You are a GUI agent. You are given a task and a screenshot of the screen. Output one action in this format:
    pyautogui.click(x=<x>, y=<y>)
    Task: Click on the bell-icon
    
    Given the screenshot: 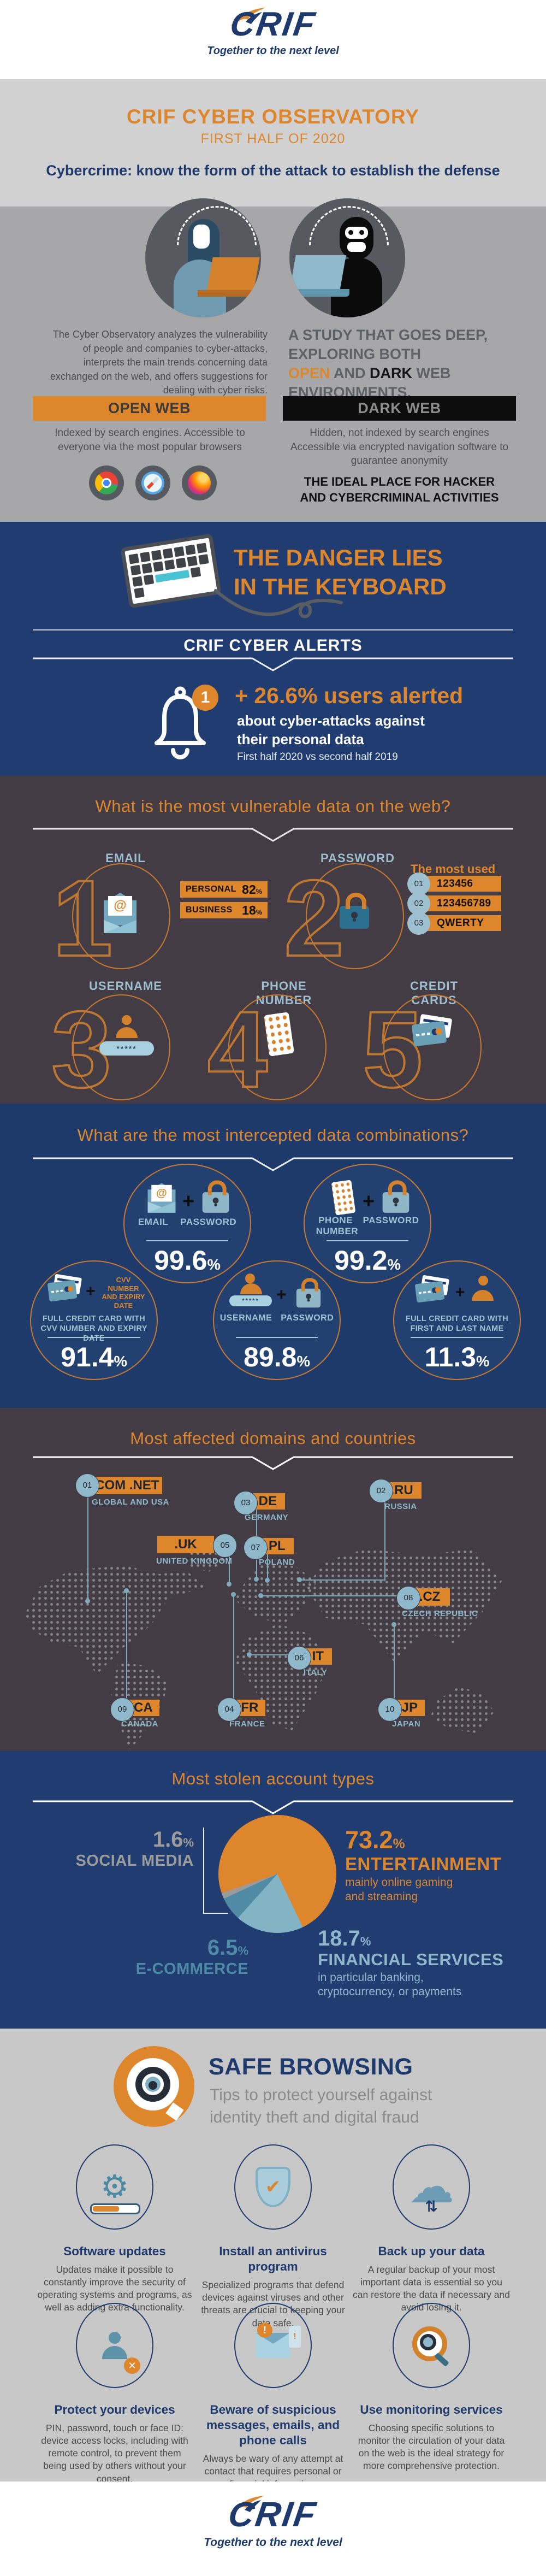 What is the action you would take?
    pyautogui.click(x=180, y=723)
    